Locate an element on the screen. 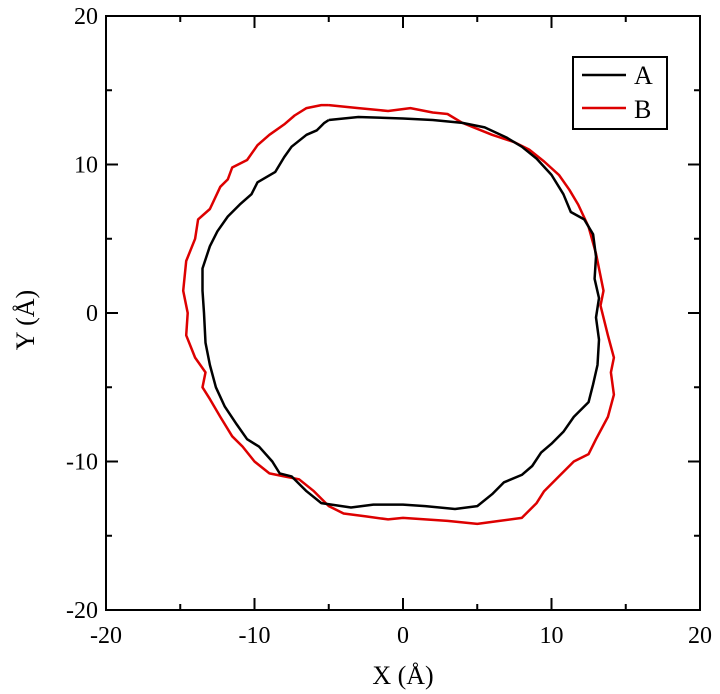  x-tick-label: 10 is located at coordinates (552, 636).